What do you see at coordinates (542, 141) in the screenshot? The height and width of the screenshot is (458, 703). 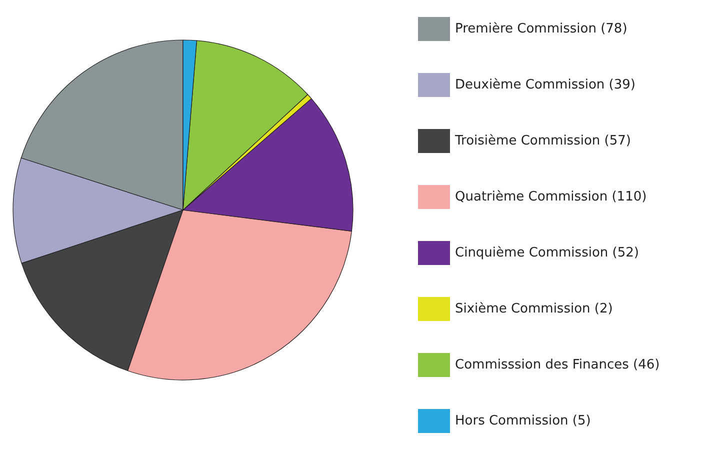 I see `legend-label: Troisième Commission (57)` at bounding box center [542, 141].